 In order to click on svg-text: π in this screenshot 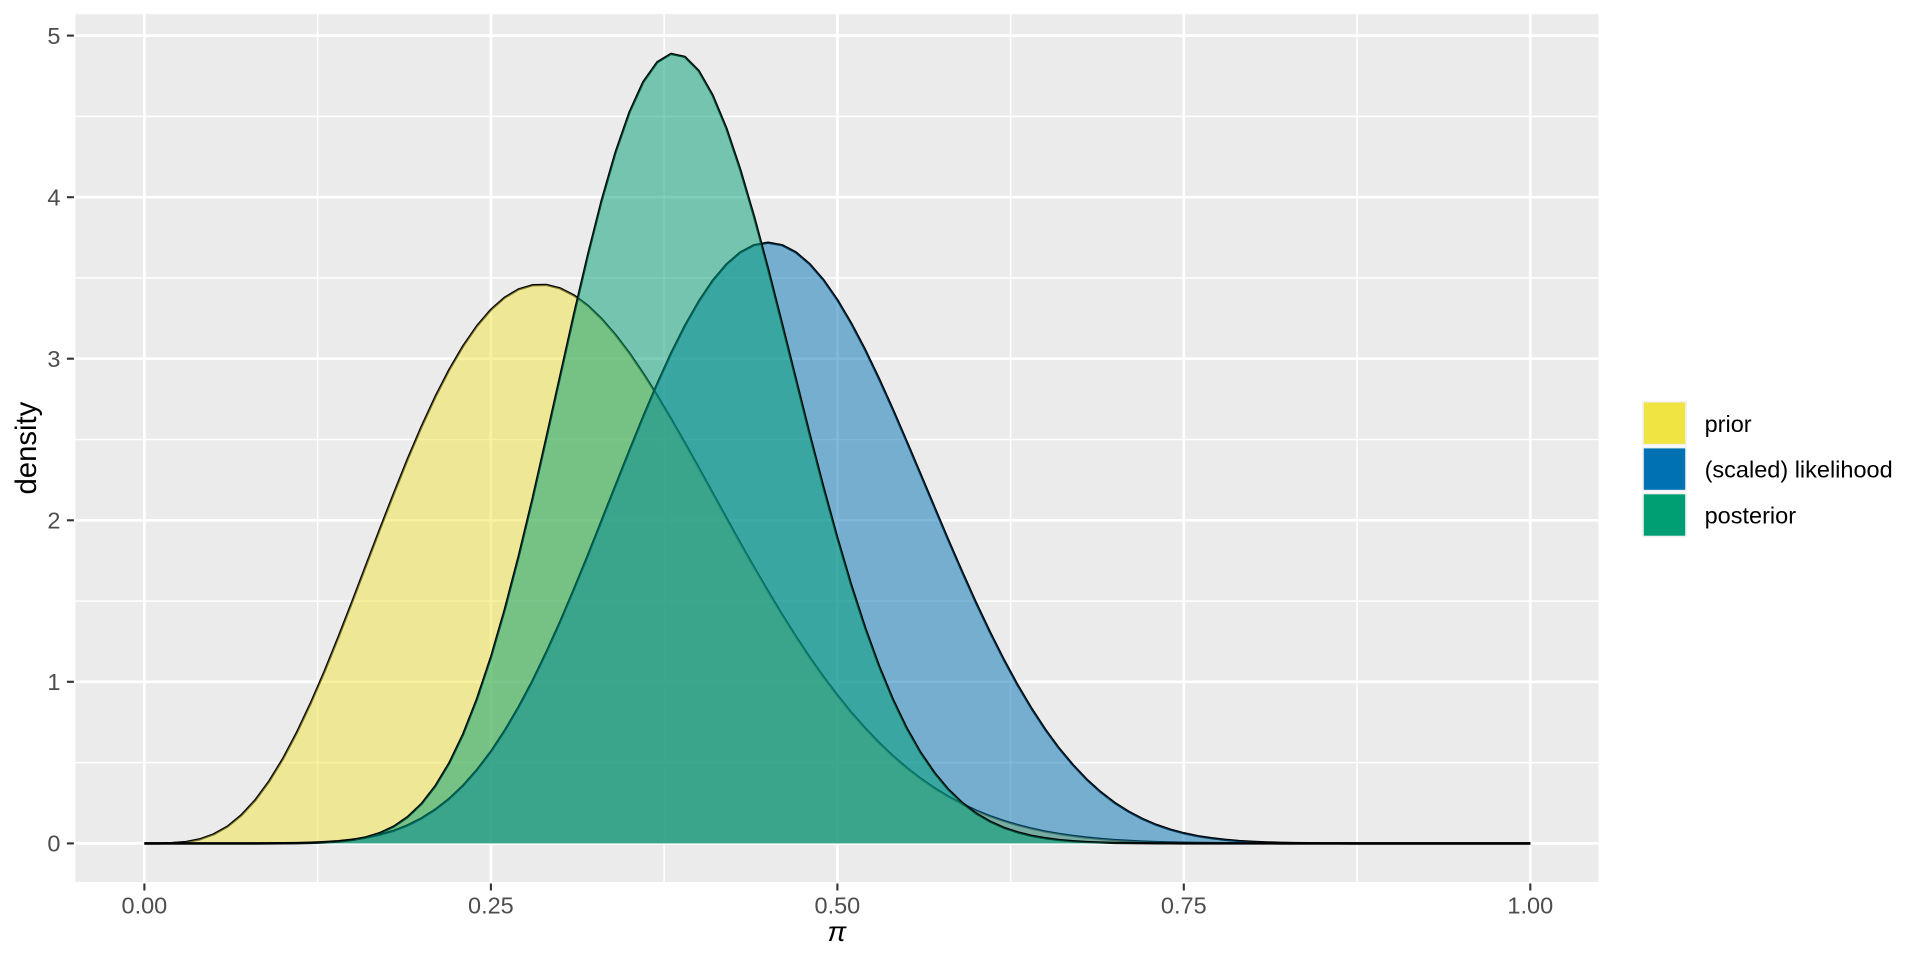, I will do `click(838, 931)`.